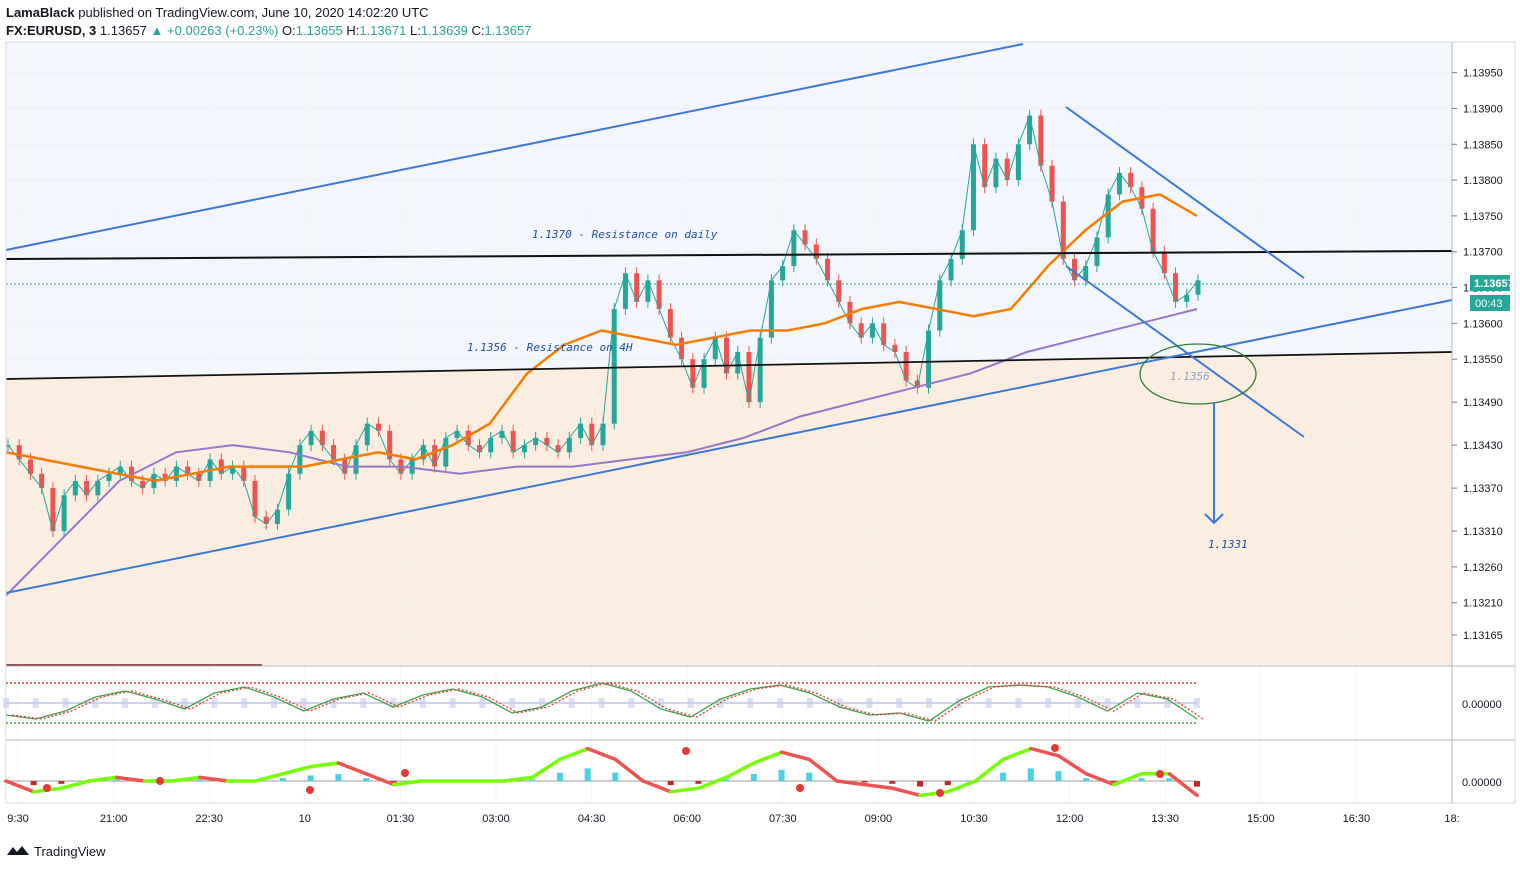  I want to click on resistance-daily-label: 1.1370 - Resistance on daily, so click(625, 234).